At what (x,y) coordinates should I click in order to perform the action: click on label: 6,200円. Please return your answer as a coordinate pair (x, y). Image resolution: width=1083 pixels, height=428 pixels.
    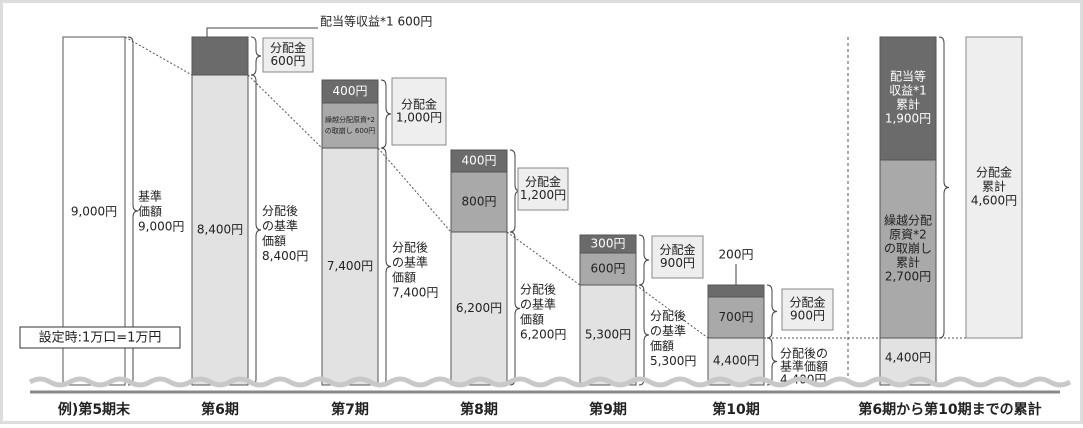
    Looking at the image, I should click on (543, 335).